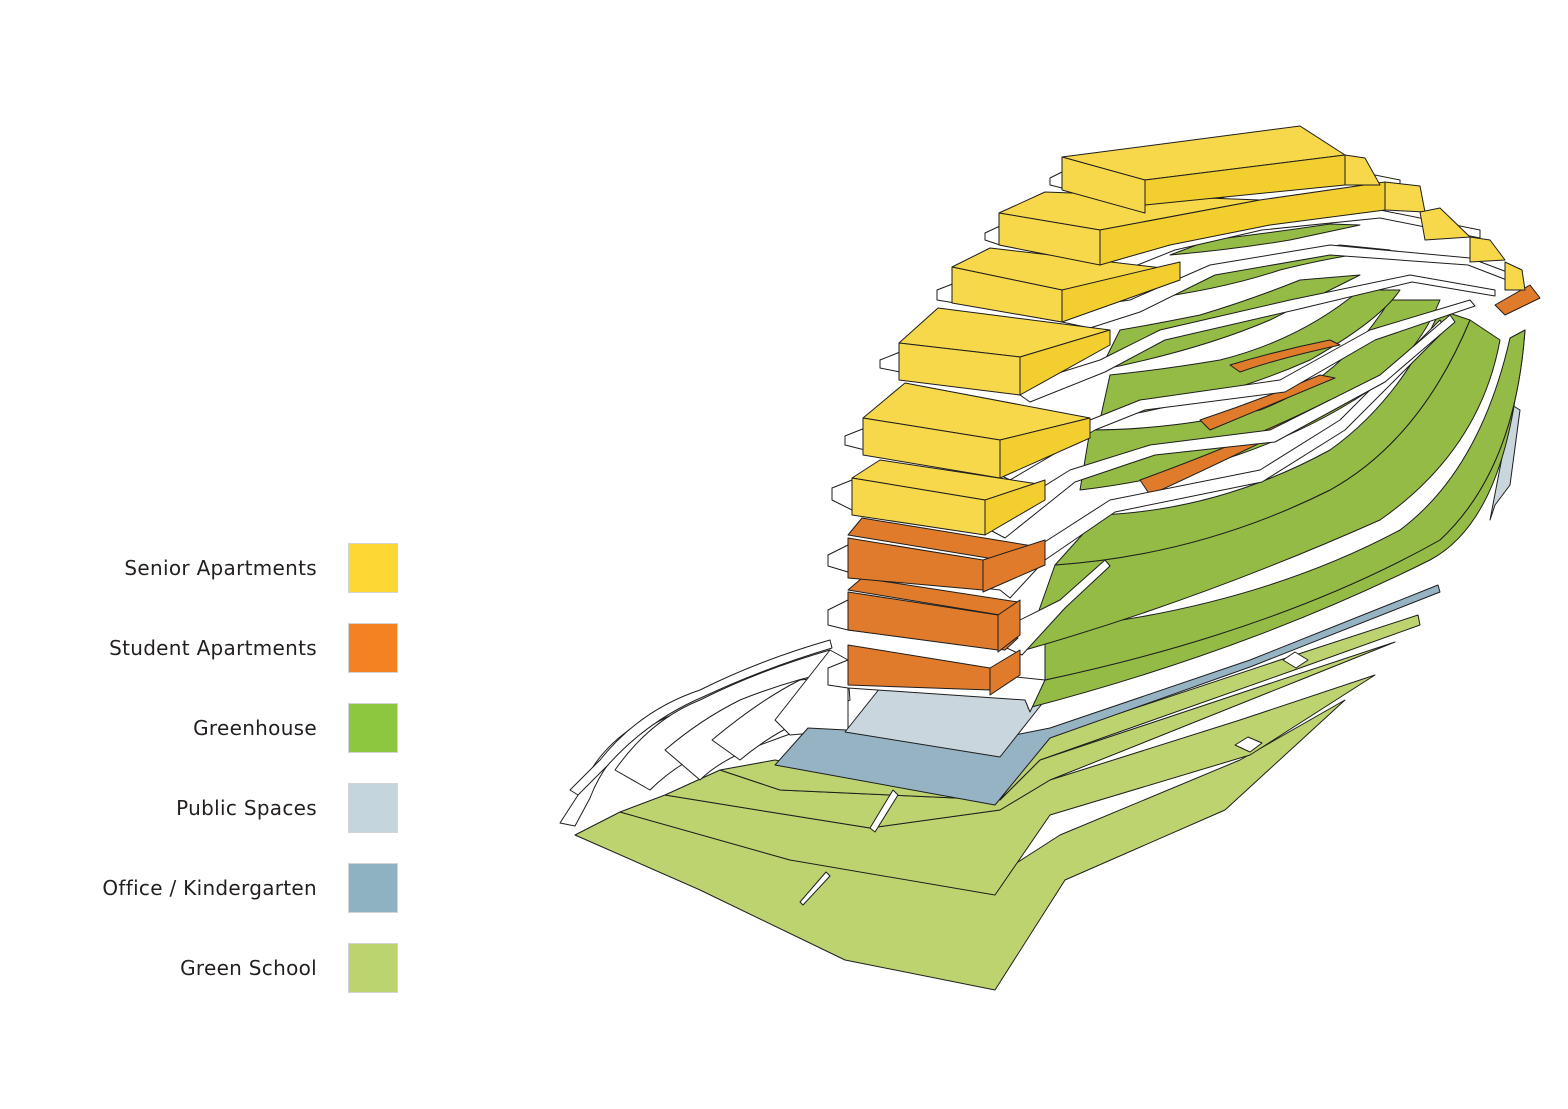 This screenshot has width=1568, height=1109. I want to click on legend-label: Public Spaces, so click(246, 808).